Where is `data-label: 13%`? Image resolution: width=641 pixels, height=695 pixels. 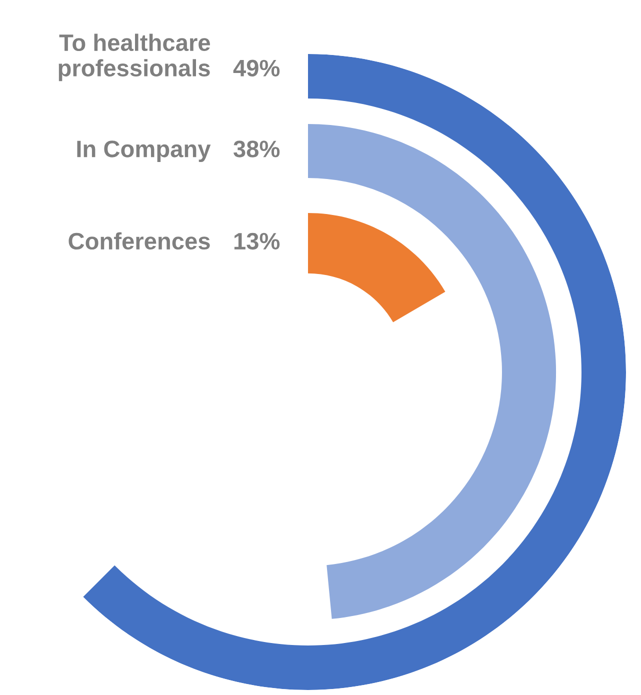
data-label: 13% is located at coordinates (257, 241).